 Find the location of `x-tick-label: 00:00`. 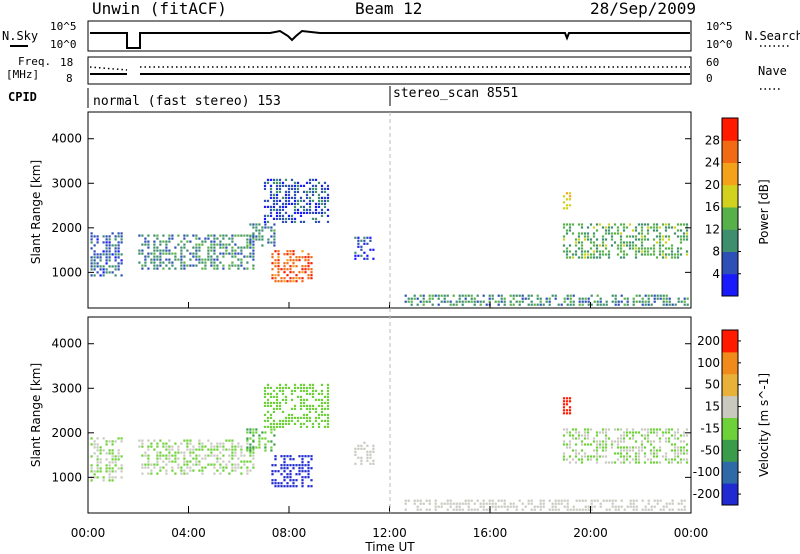

x-tick-label: 00:00 is located at coordinates (691, 533).